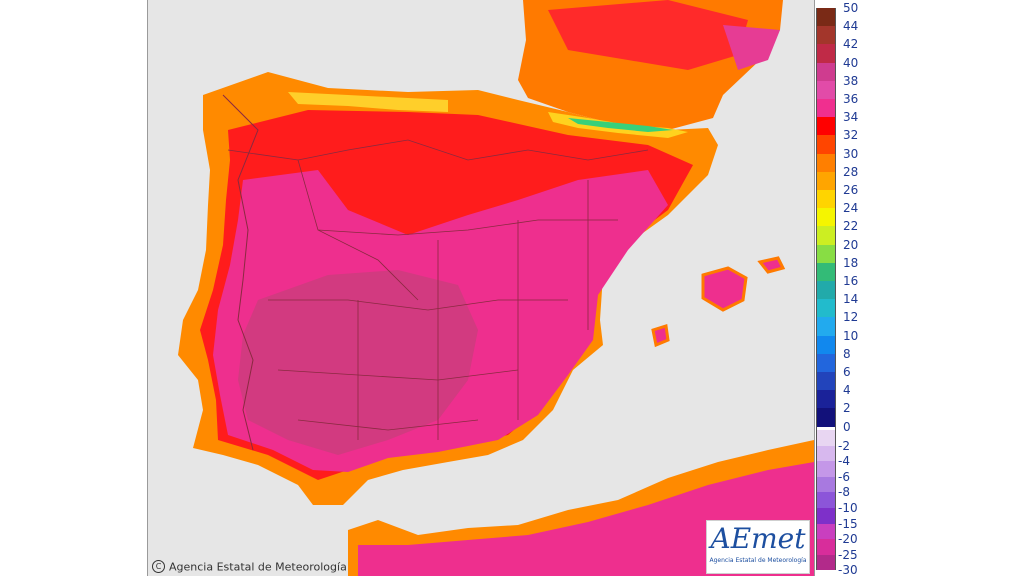  I want to click on logo-subtitle: Agencia Estatal de Meteorología, so click(758, 560).